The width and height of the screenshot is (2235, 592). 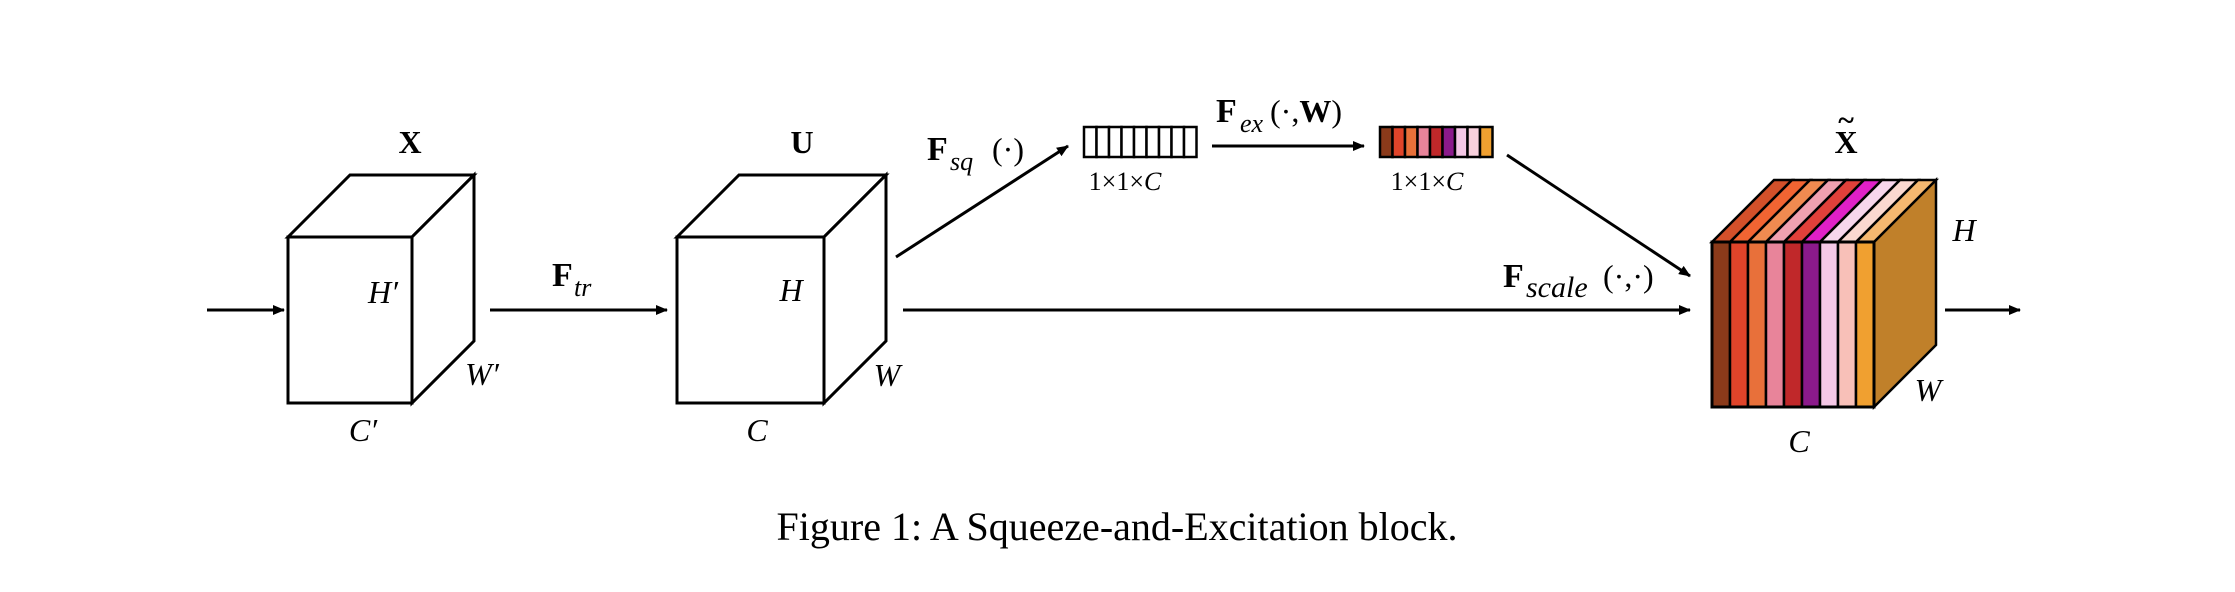 I want to click on scale-label: F scale (·,·), so click(x=1578, y=281).